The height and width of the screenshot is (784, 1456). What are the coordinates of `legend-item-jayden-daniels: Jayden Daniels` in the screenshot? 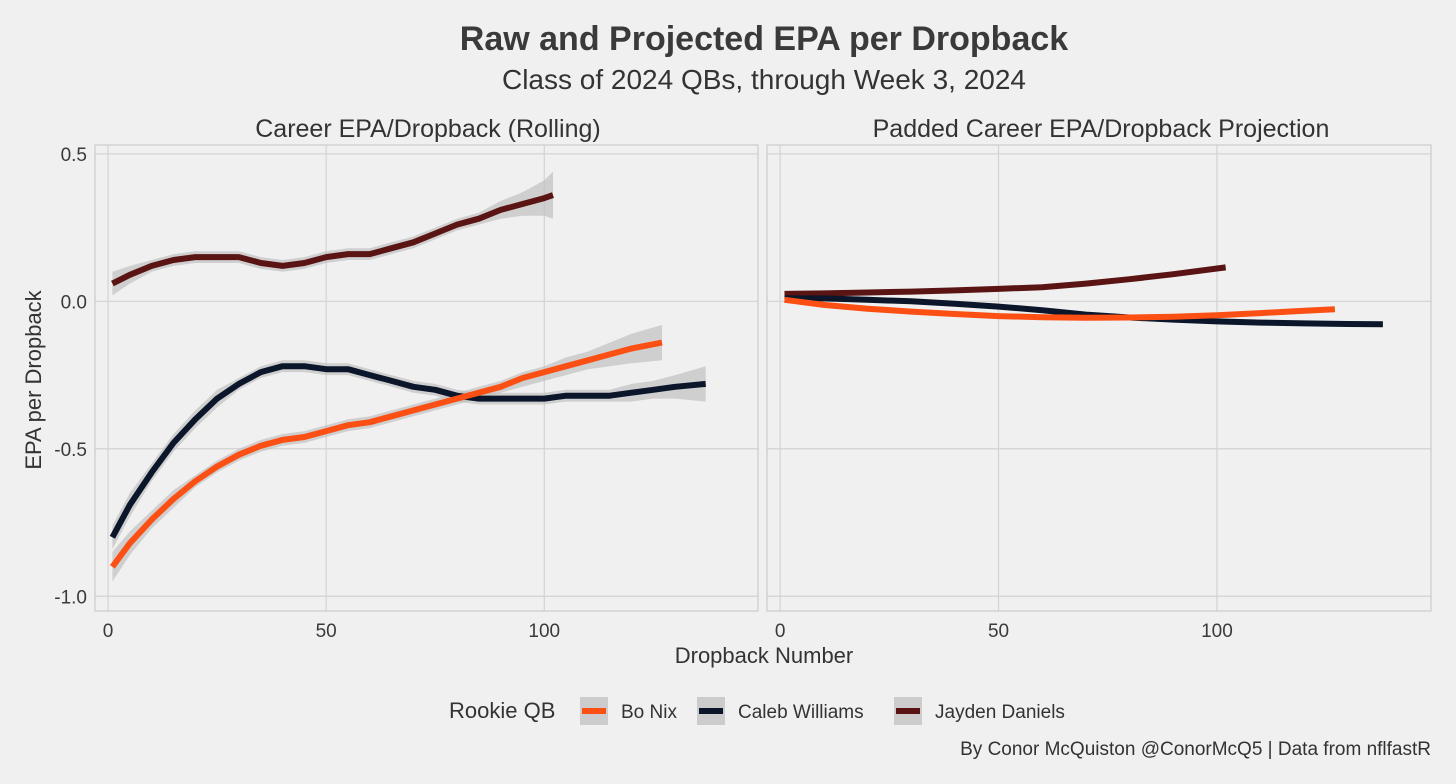 It's located at (979, 711).